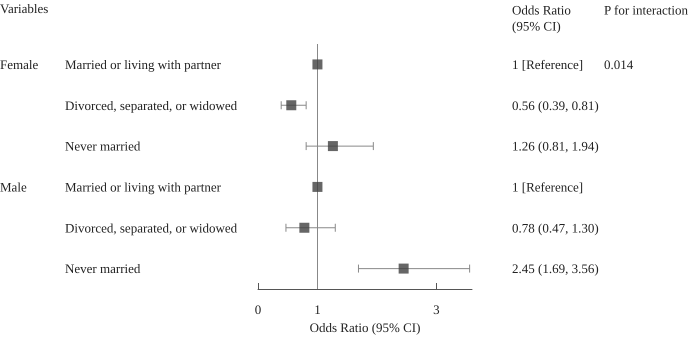  Describe the element at coordinates (13, 186) in the screenshot. I see `text: Male` at that location.